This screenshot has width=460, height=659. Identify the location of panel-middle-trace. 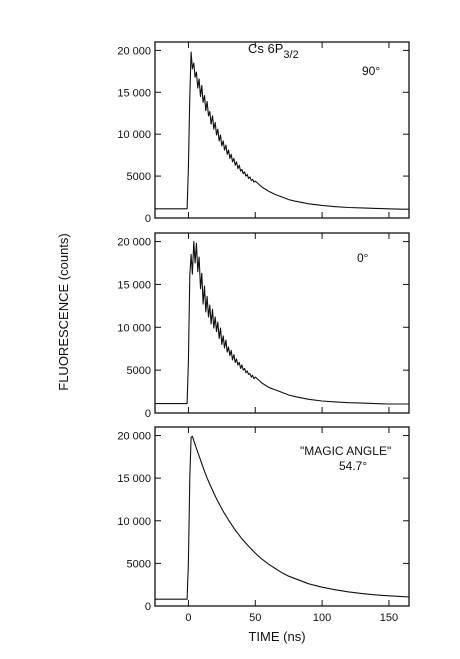
(282, 323).